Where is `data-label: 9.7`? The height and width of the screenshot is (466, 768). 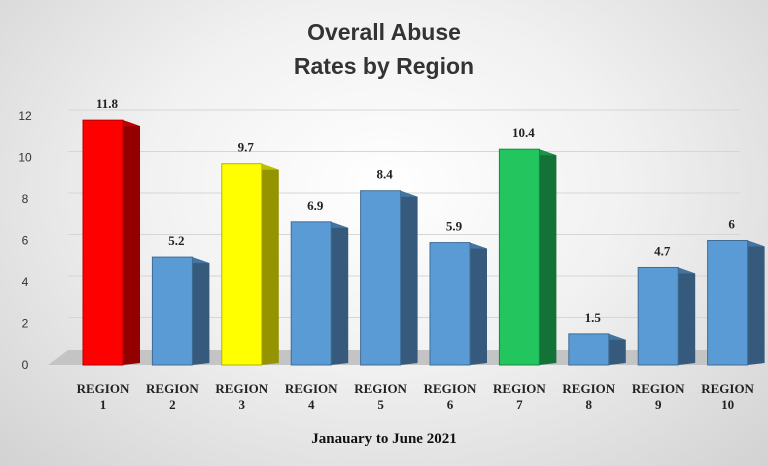 data-label: 9.7 is located at coordinates (246, 147).